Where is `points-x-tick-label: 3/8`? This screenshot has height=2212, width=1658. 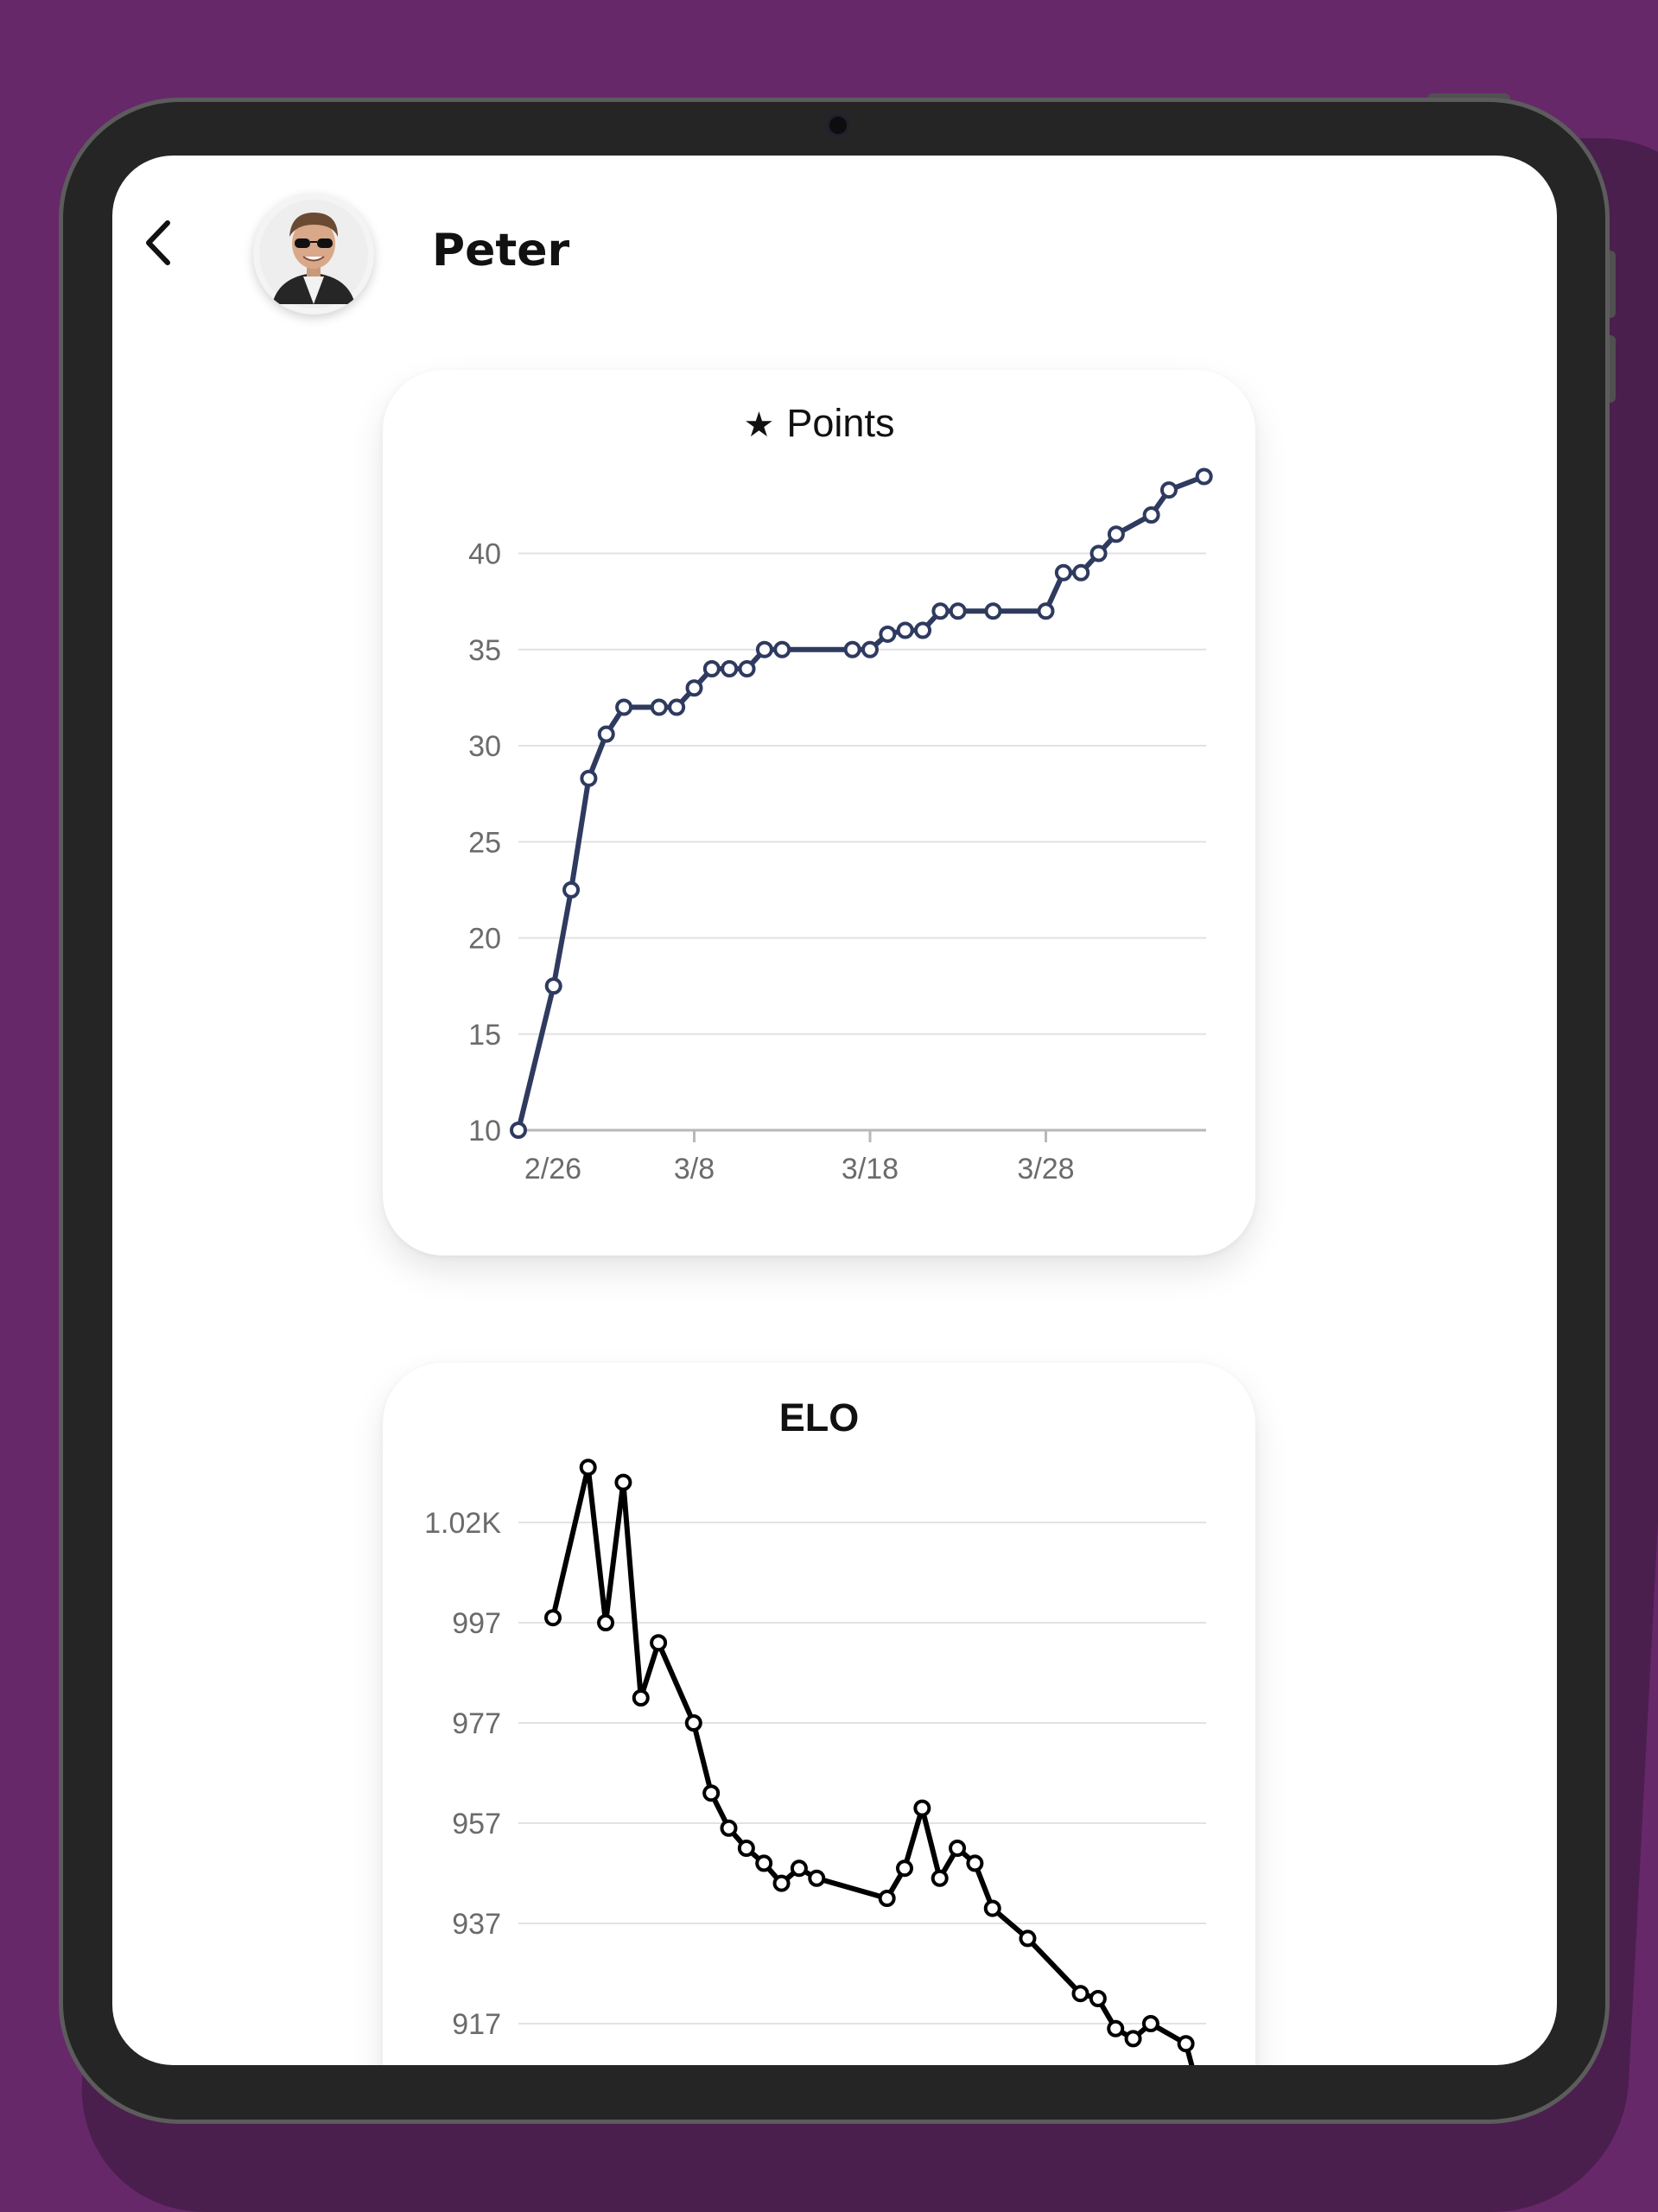 points-x-tick-label: 3/8 is located at coordinates (694, 1169).